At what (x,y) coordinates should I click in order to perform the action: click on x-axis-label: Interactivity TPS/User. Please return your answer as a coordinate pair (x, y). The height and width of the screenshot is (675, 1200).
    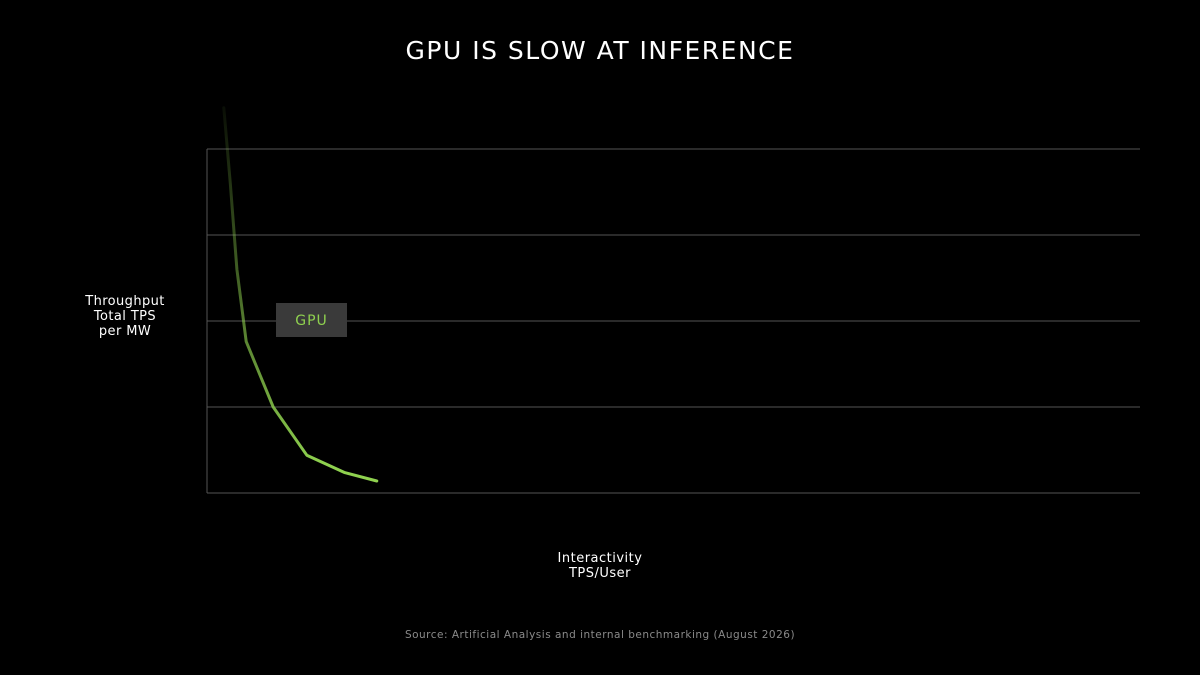
    Looking at the image, I should click on (600, 566).